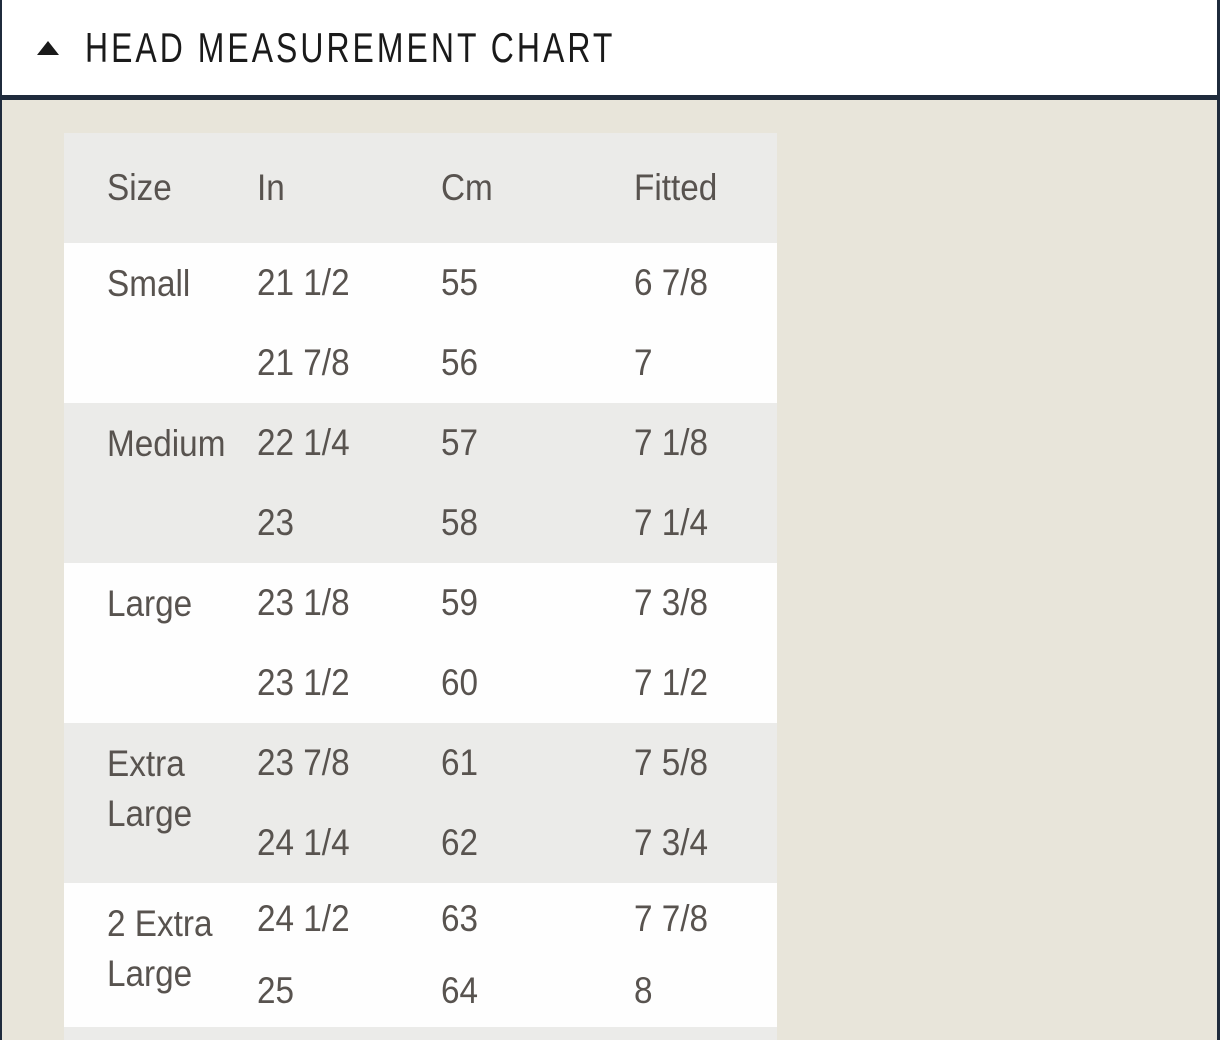 This screenshot has width=1220, height=1040. I want to click on size-label-extra-large: Extra Large, so click(160, 803).